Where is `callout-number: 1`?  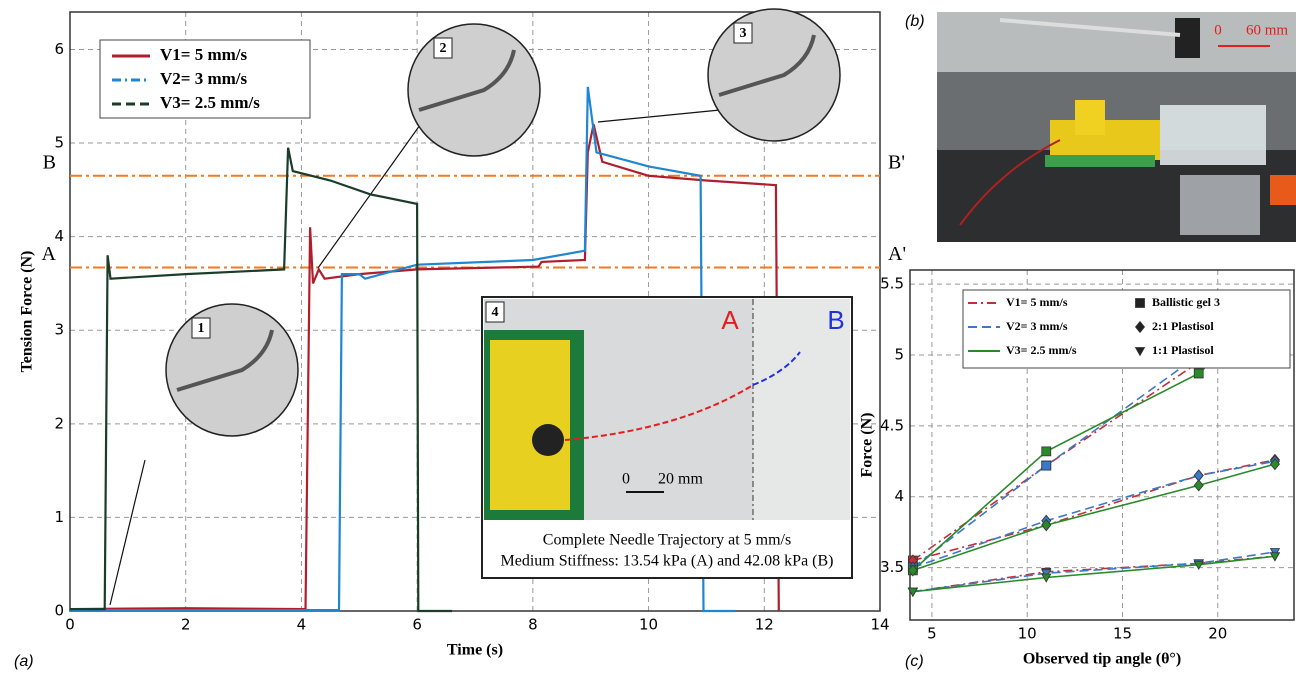 callout-number: 1 is located at coordinates (201, 328).